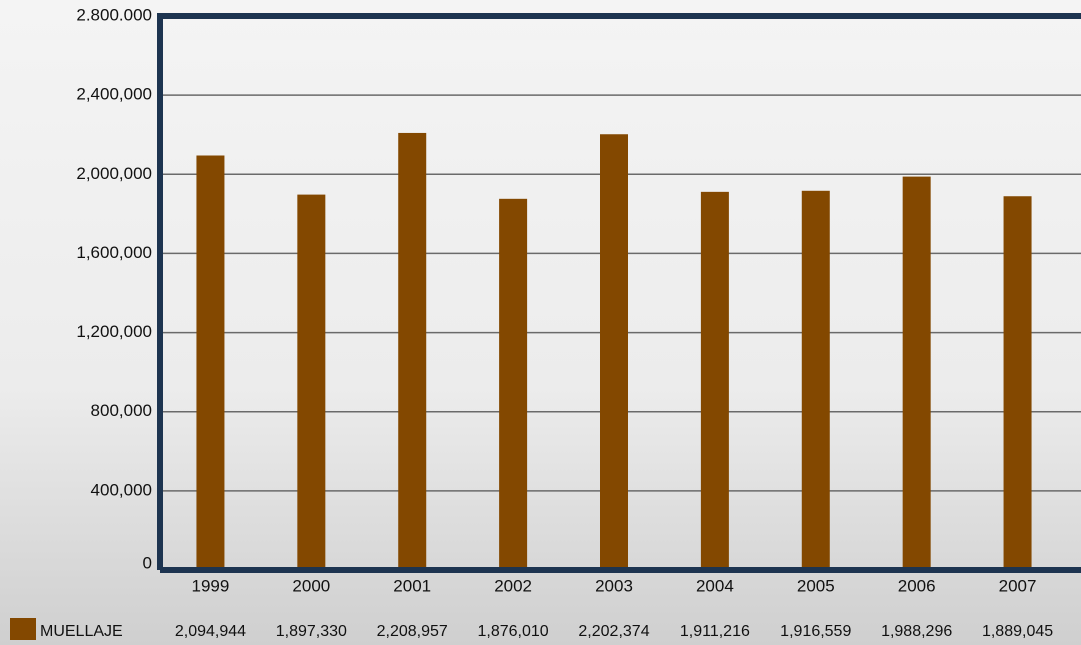 The width and height of the screenshot is (1081, 645). What do you see at coordinates (1017, 631) in the screenshot?
I see `data-table-value: 1,889,045` at bounding box center [1017, 631].